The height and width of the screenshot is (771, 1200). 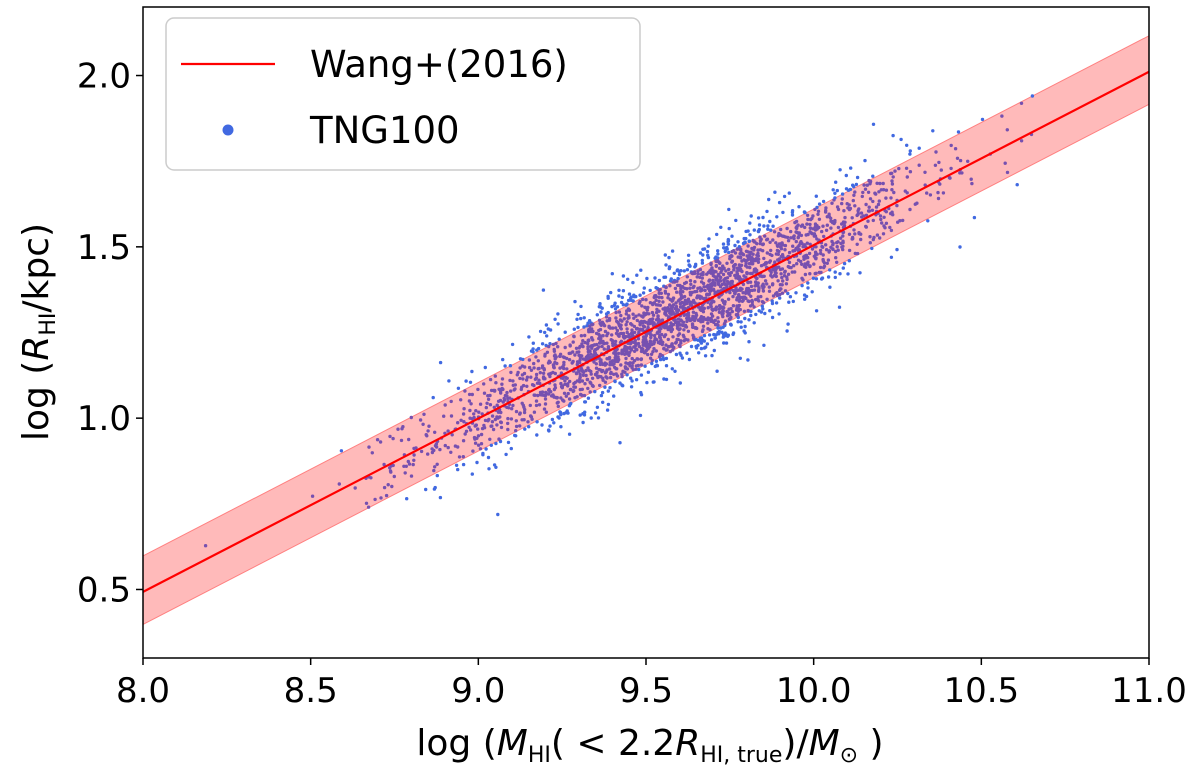 I want to click on y-tick-label: 0.5, so click(x=104, y=590).